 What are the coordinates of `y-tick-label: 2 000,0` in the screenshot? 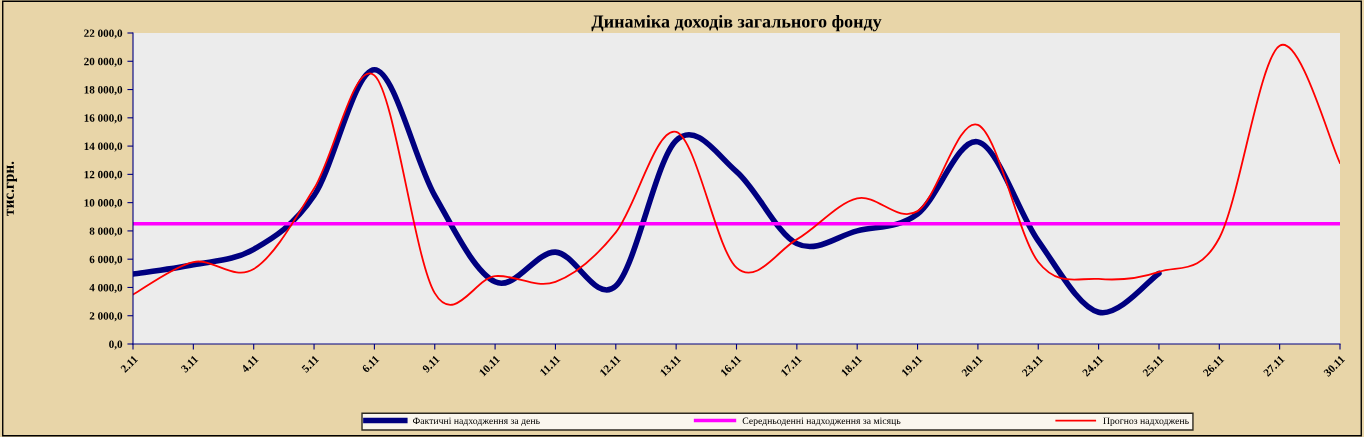 It's located at (106, 317).